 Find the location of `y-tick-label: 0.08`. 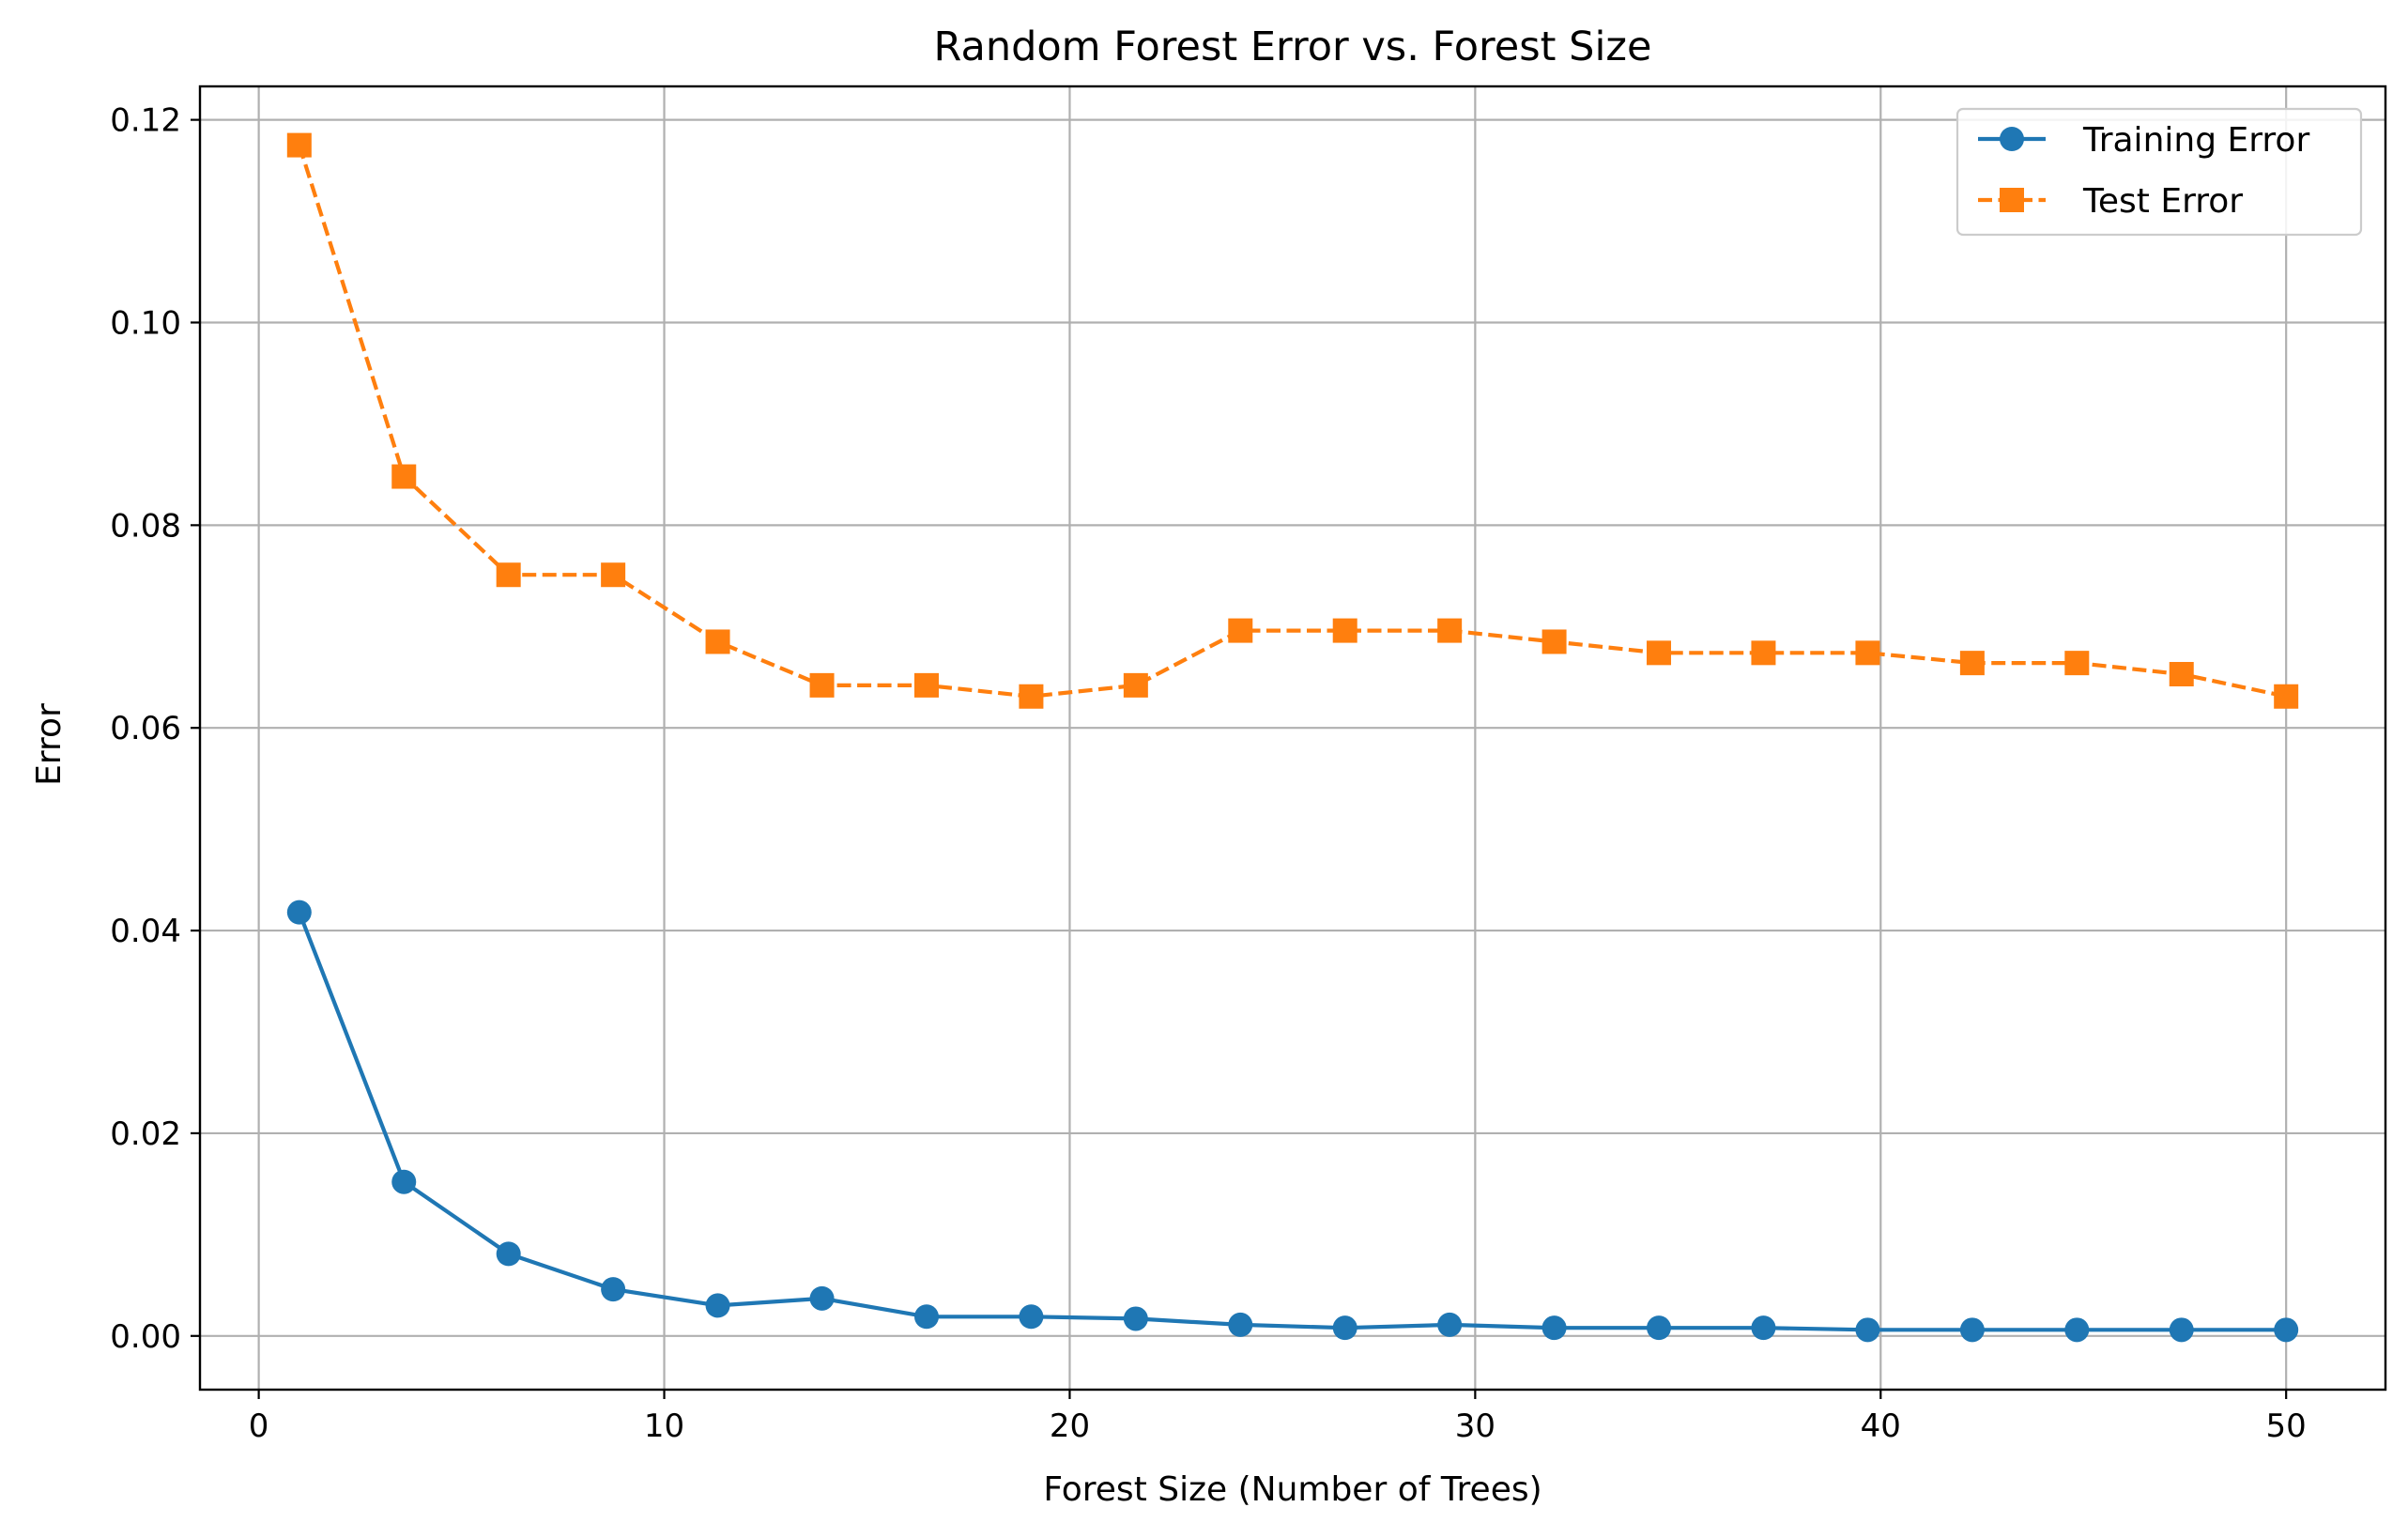

y-tick-label: 0.08 is located at coordinates (145, 526).